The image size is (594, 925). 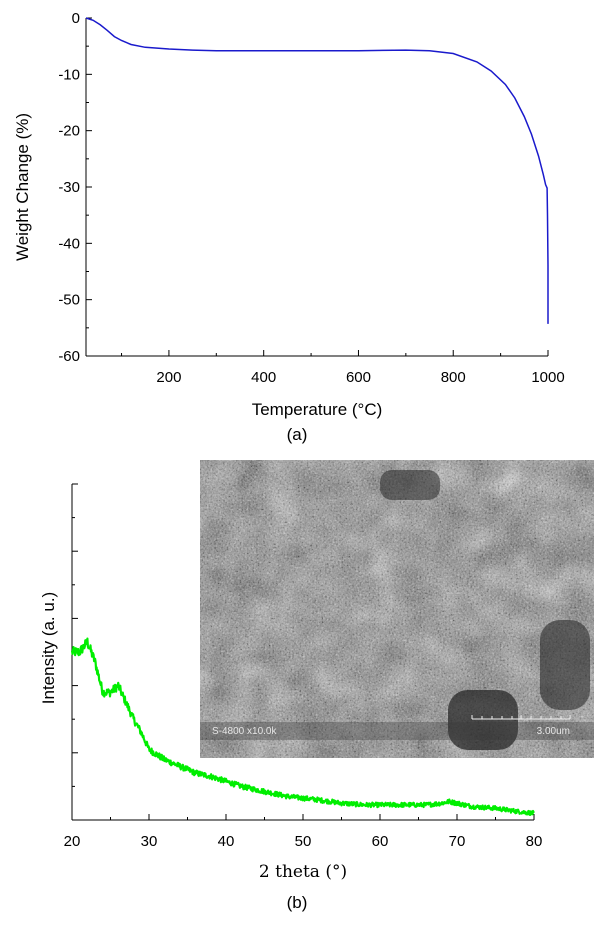 I want to click on panel-a-y-ticks: 0 -10 -20 -30 -40 -50 -60, so click(x=75, y=187).